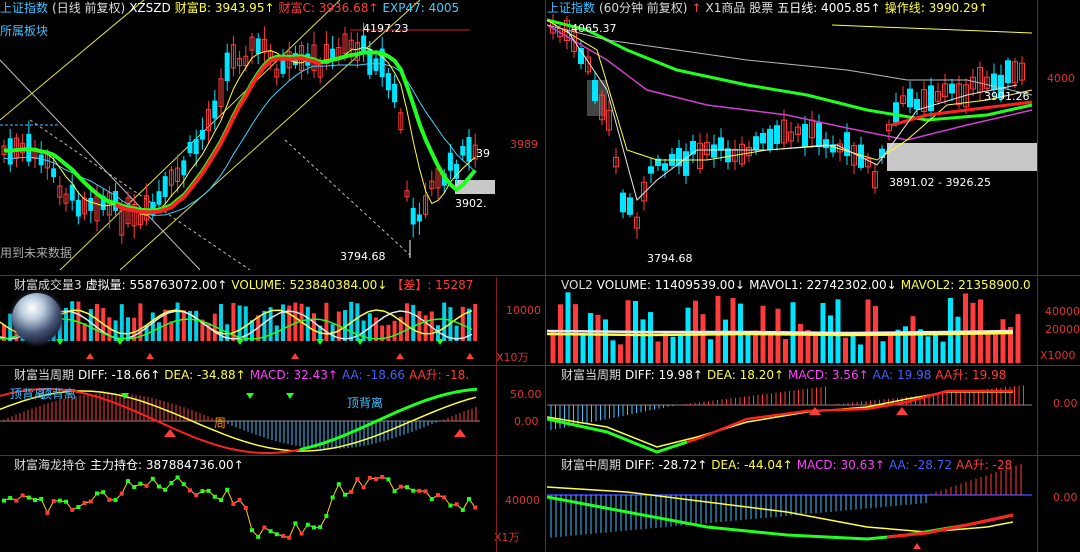 Image resolution: width=1080 pixels, height=552 pixels. Describe the element at coordinates (643, 8) in the screenshot. I see `period-label-right: (60分钟 前复权)` at that location.